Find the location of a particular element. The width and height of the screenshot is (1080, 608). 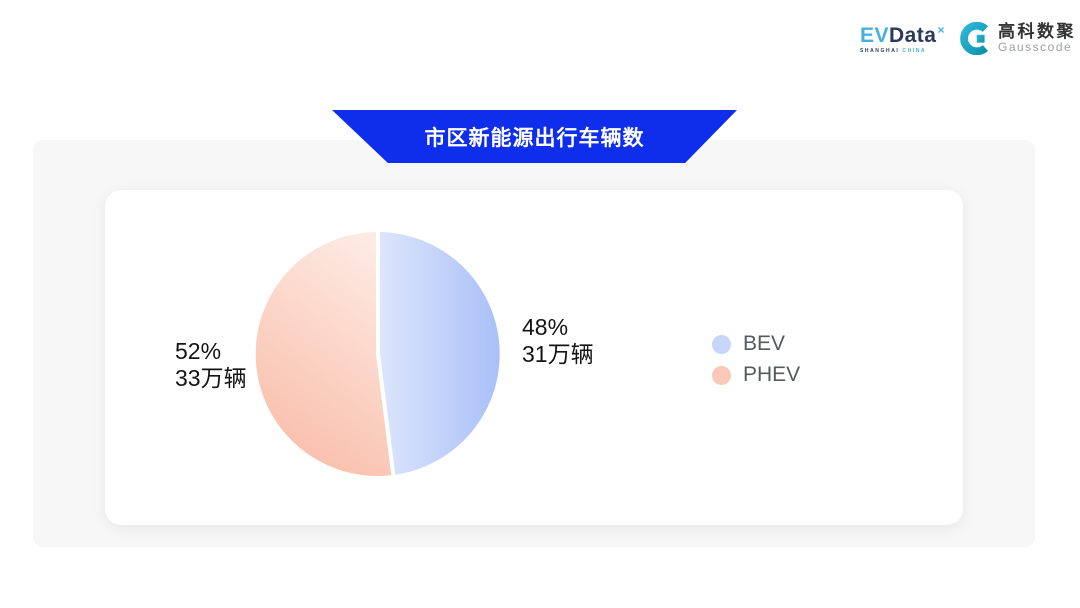

evdata-data-text: Data is located at coordinates (912, 35).